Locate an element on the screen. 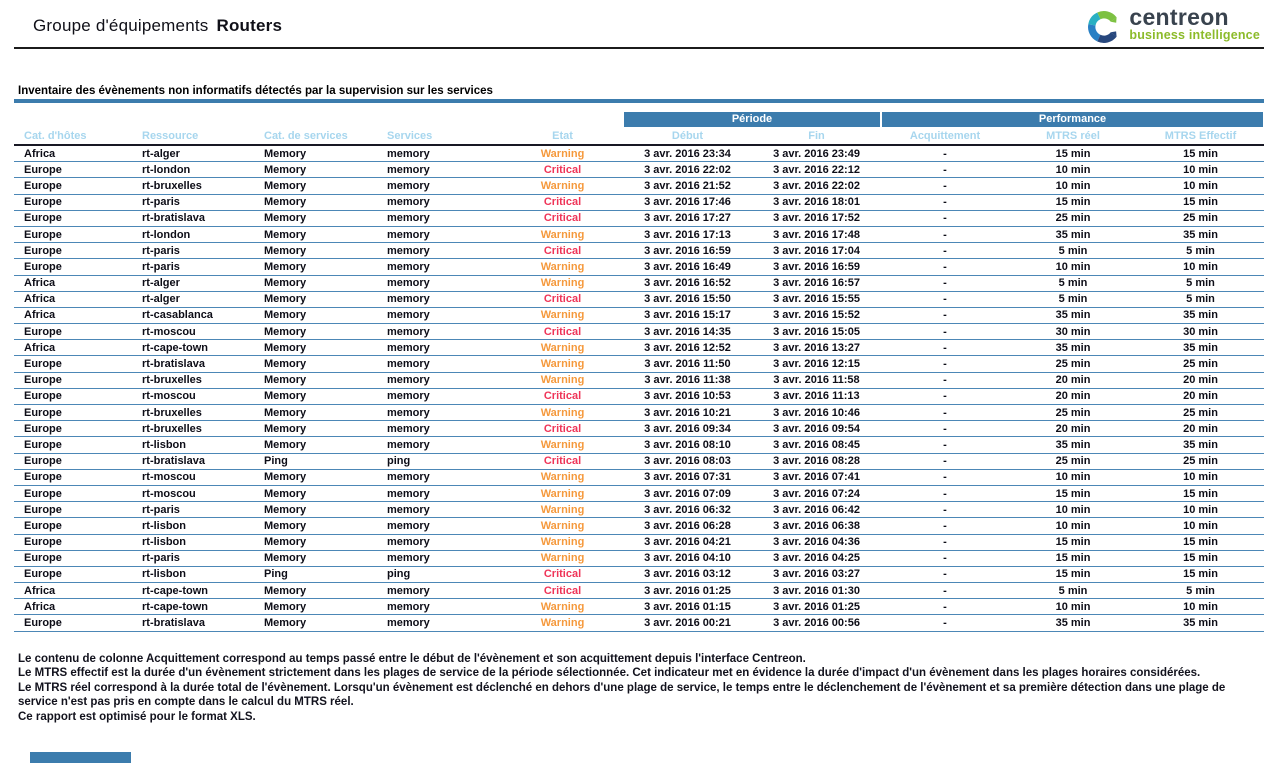  col-header-mtrs-real: MTRS réel is located at coordinates (1073, 137).